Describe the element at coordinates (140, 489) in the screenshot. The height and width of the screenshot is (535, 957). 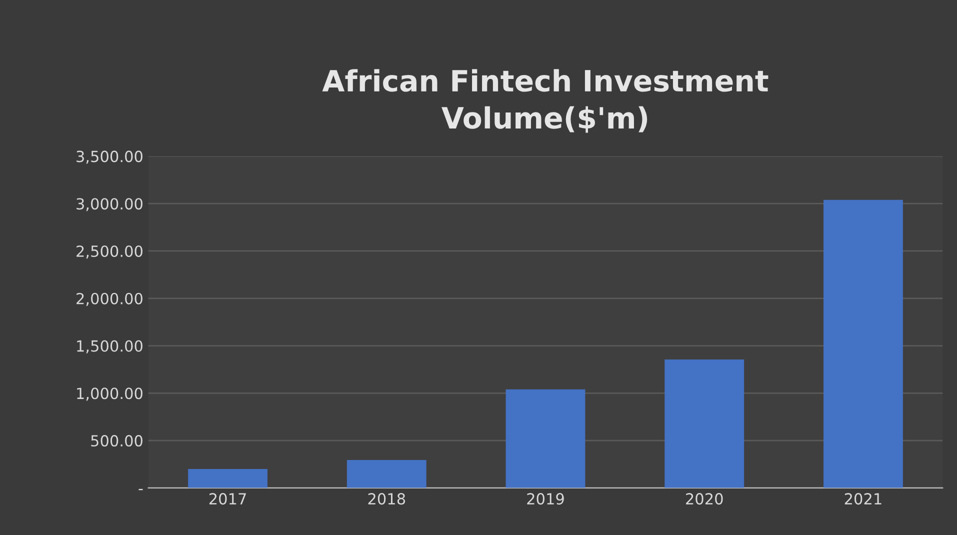
I see `y-tick-label: -` at that location.